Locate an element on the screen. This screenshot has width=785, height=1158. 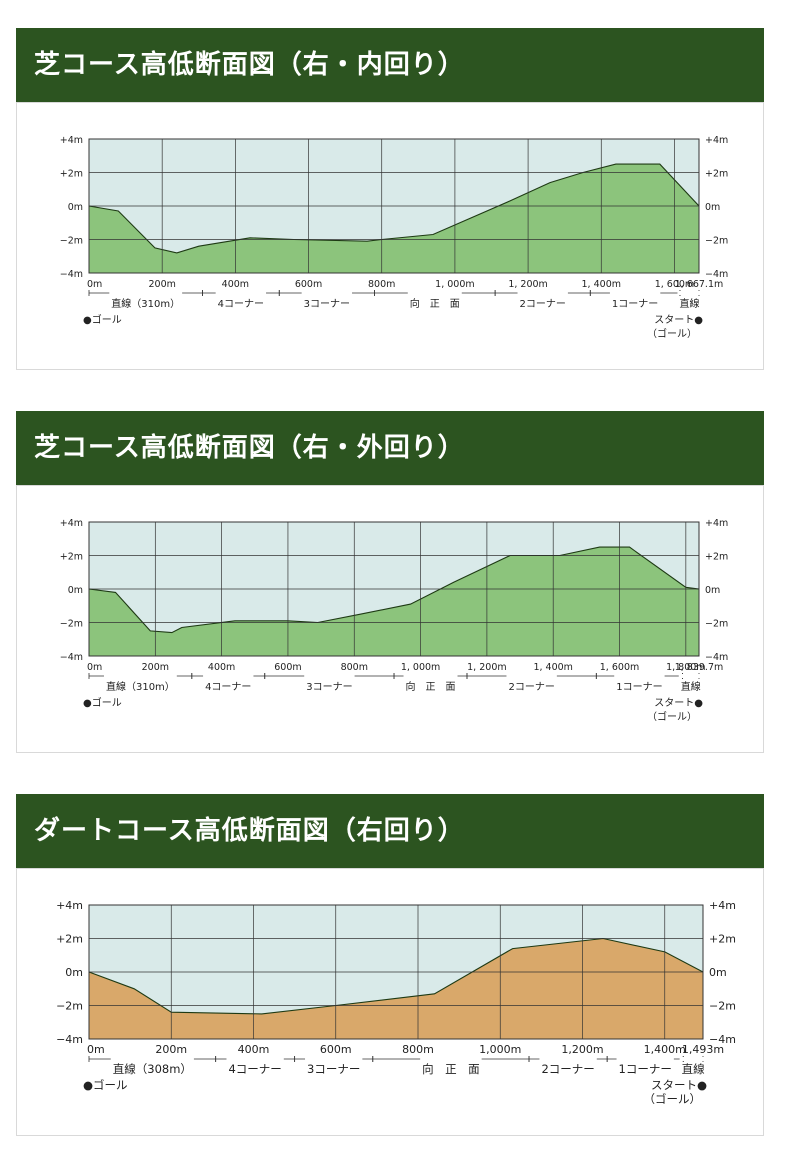
x-tick-label: 1,200m is located at coordinates (582, 1049).